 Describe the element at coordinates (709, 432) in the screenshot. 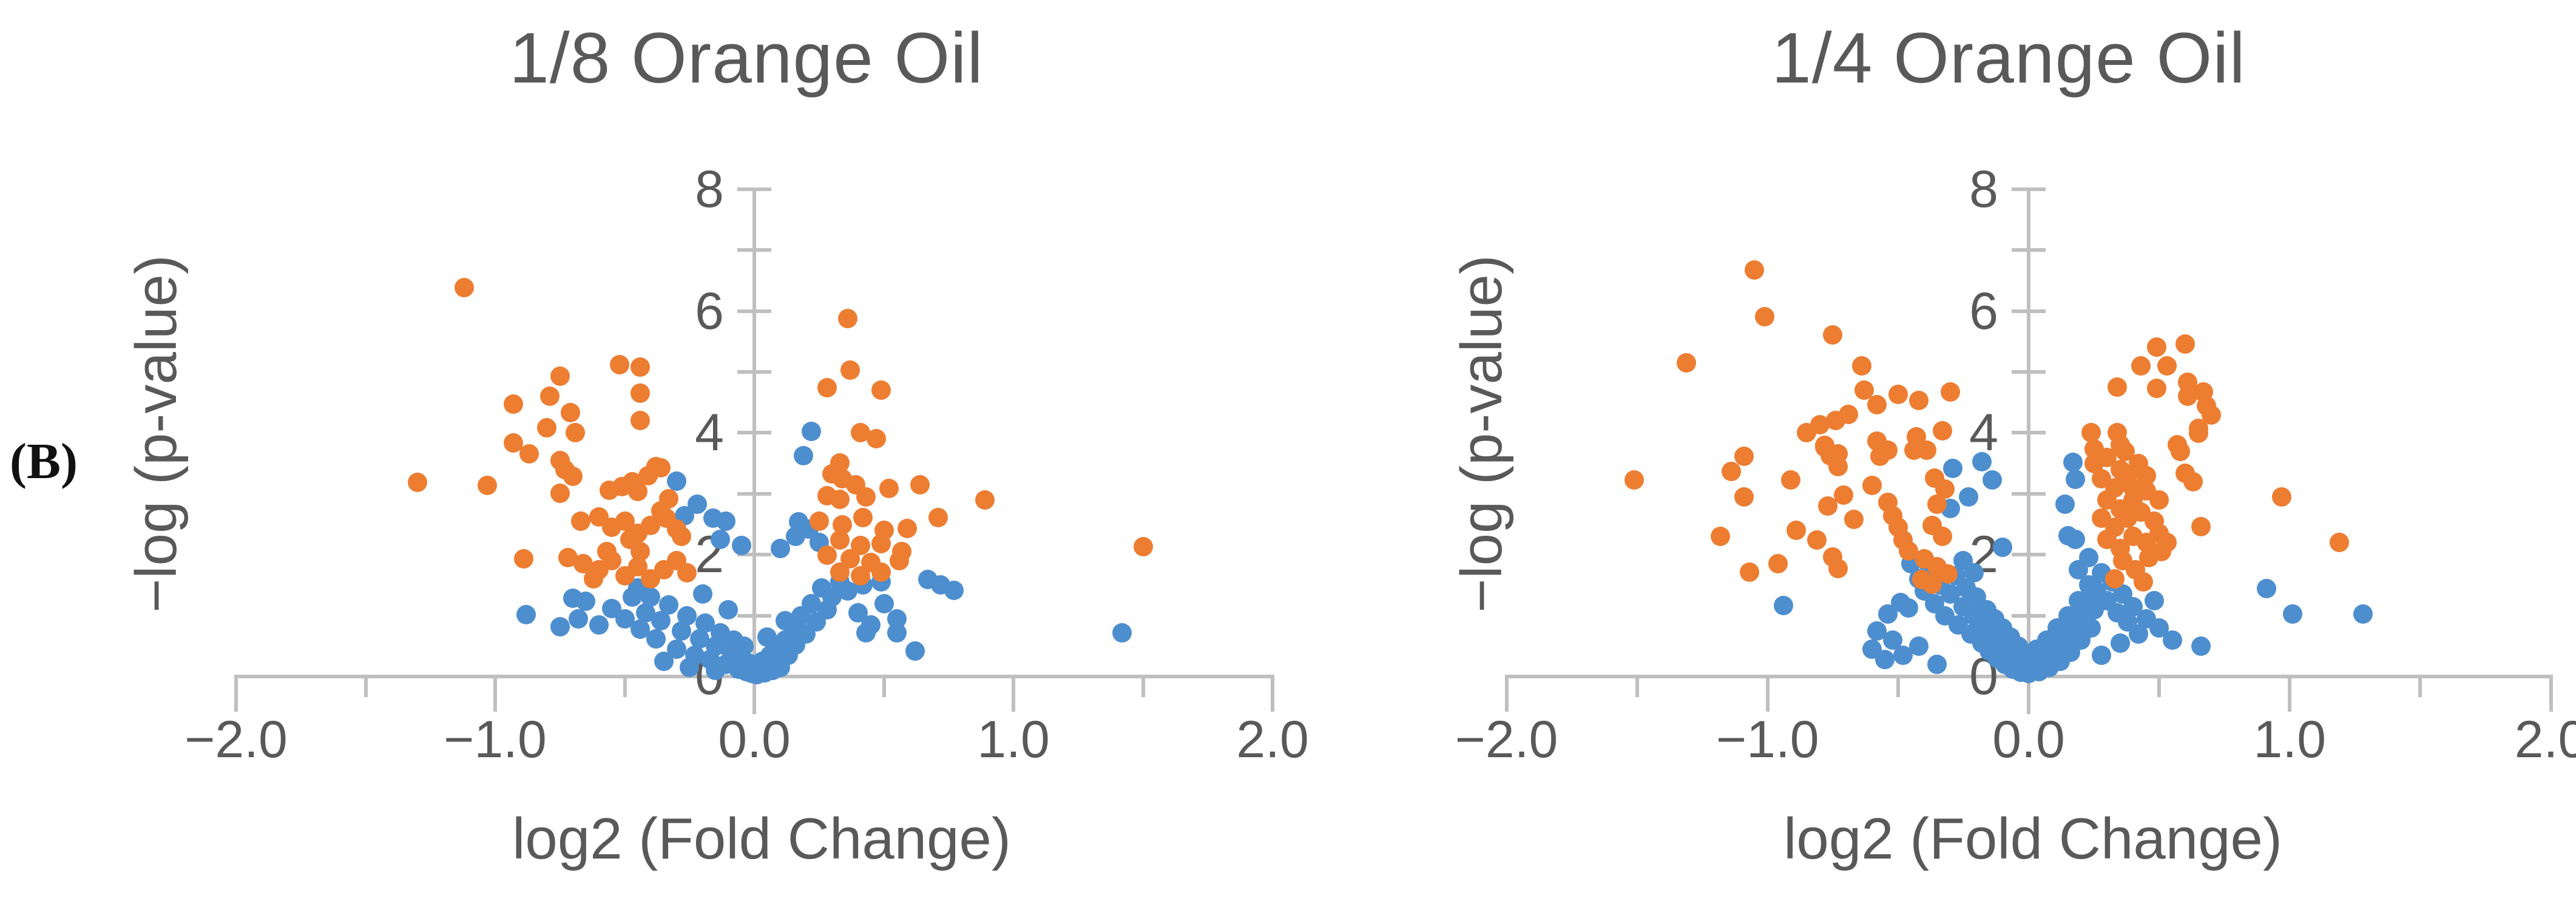

I see `y-tick-label: 4` at that location.